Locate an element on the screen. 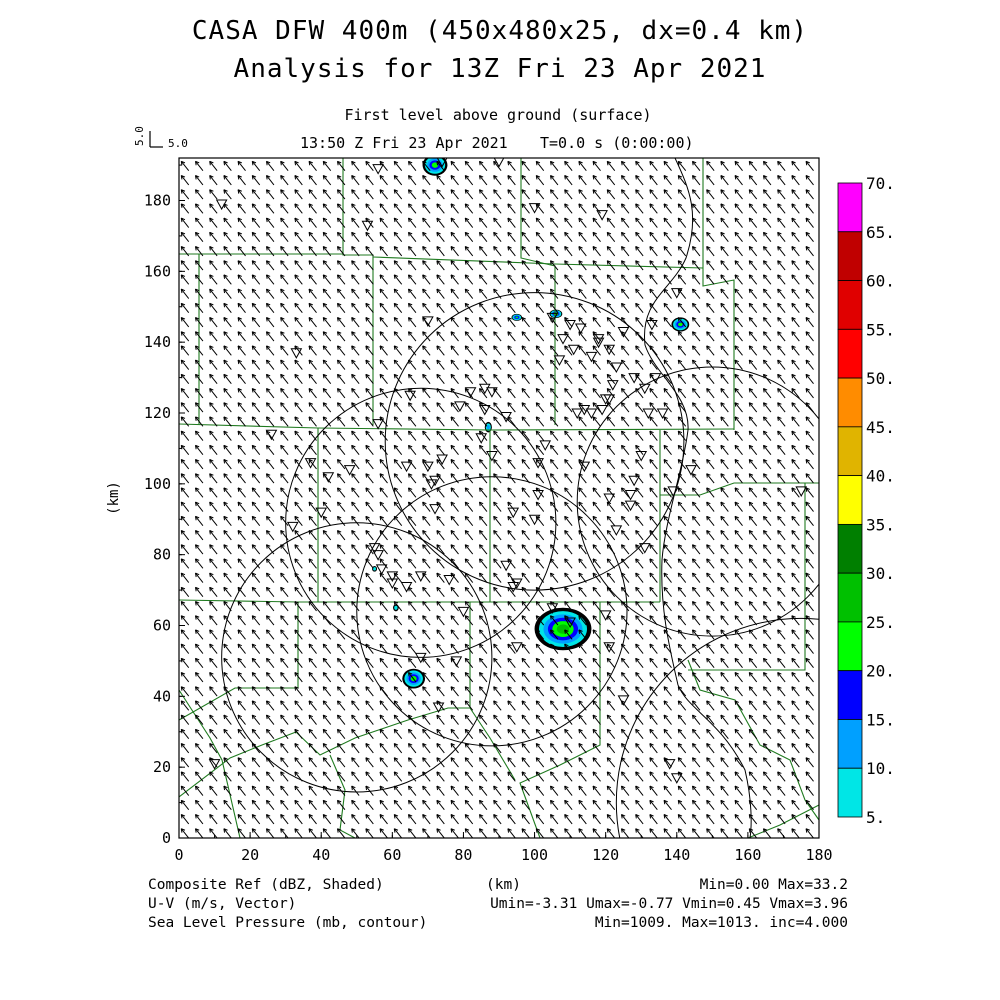 This screenshot has width=1000, height=1000. footer-vector-label: U-V (m/s, Vector) is located at coordinates (222, 904).